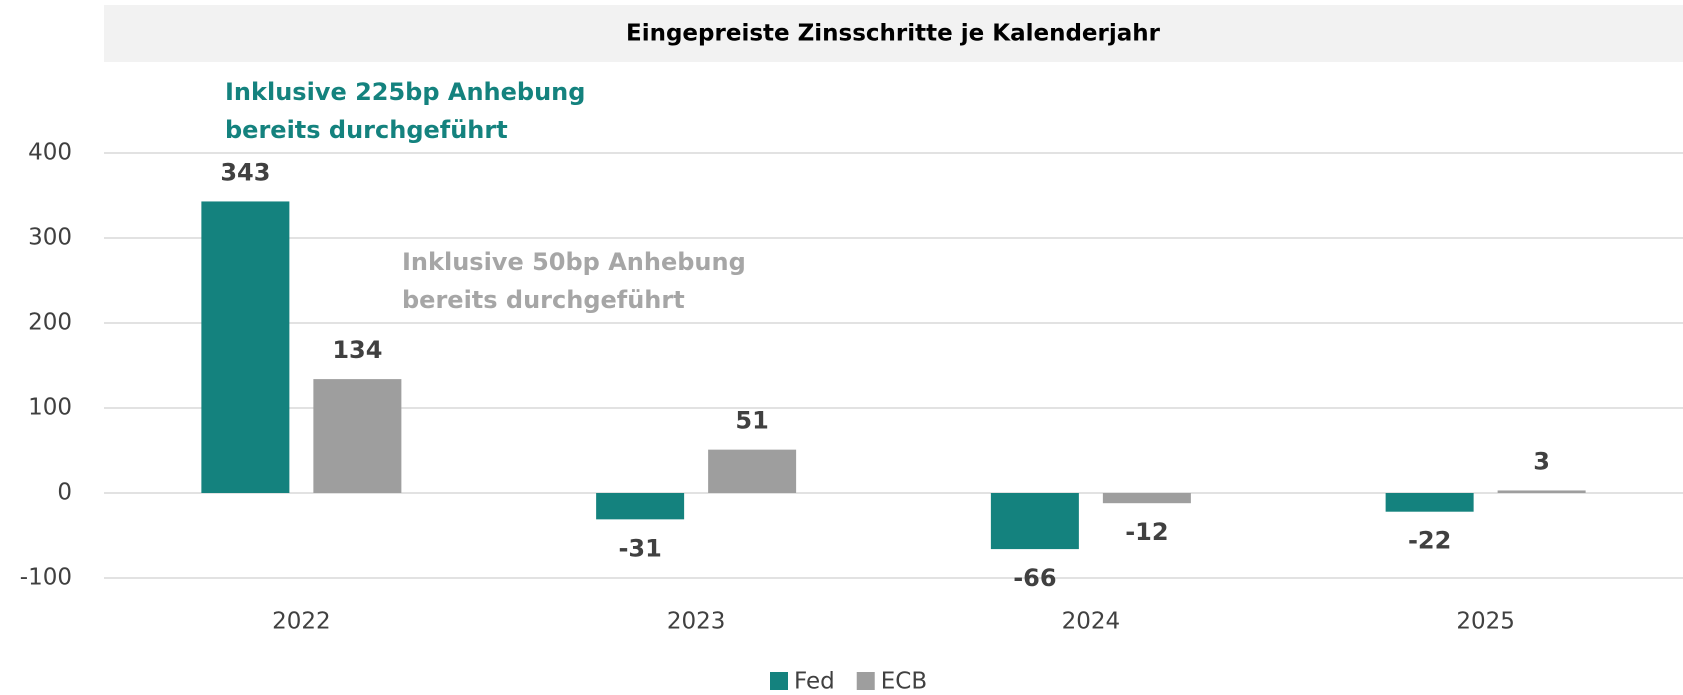 This screenshot has width=1683, height=695. I want to click on data-label: 343, so click(245, 172).